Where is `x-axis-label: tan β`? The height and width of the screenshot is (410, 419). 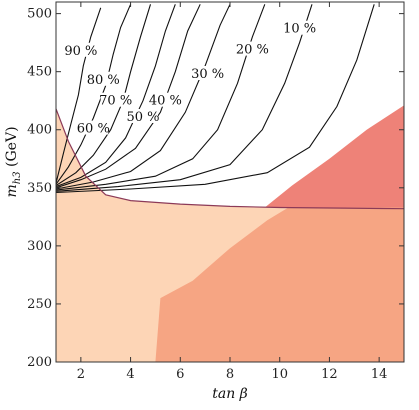 x-axis-label: tan β is located at coordinates (230, 394).